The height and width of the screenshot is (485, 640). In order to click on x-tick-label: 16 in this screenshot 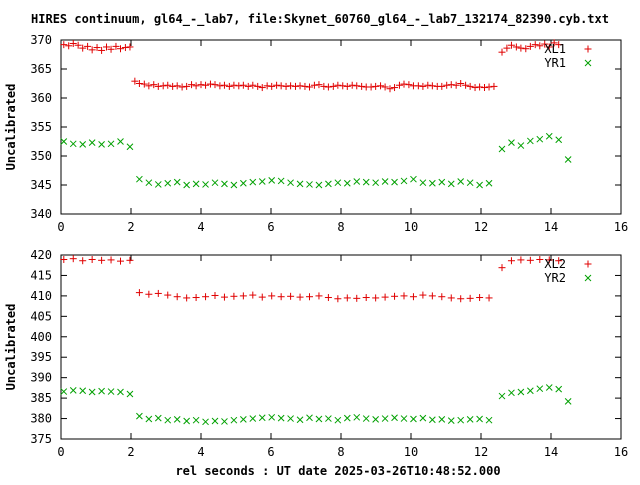, I will do `click(621, 227)`.